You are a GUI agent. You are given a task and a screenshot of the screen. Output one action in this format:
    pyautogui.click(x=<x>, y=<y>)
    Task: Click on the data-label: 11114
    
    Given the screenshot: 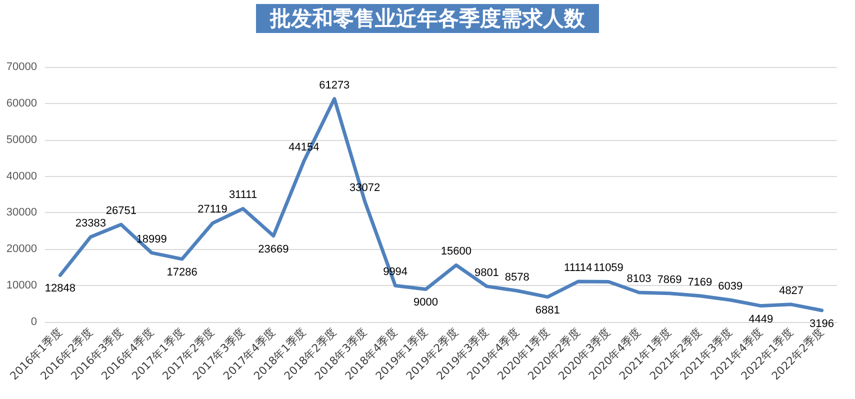 What is the action you would take?
    pyautogui.click(x=578, y=268)
    